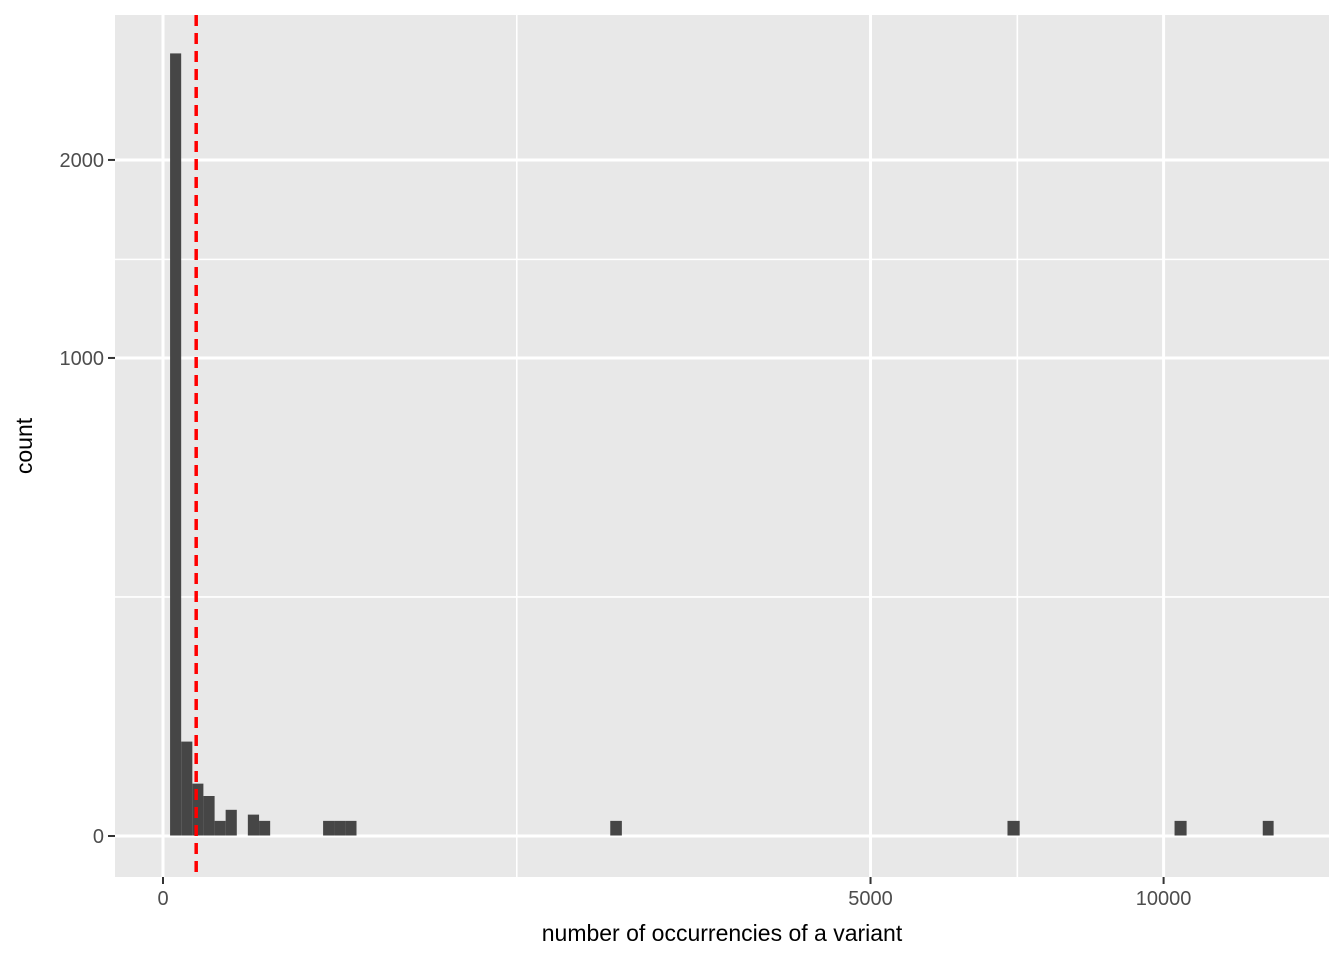 The image size is (1344, 960). What do you see at coordinates (82, 161) in the screenshot?
I see `y-tick-label: 2000` at bounding box center [82, 161].